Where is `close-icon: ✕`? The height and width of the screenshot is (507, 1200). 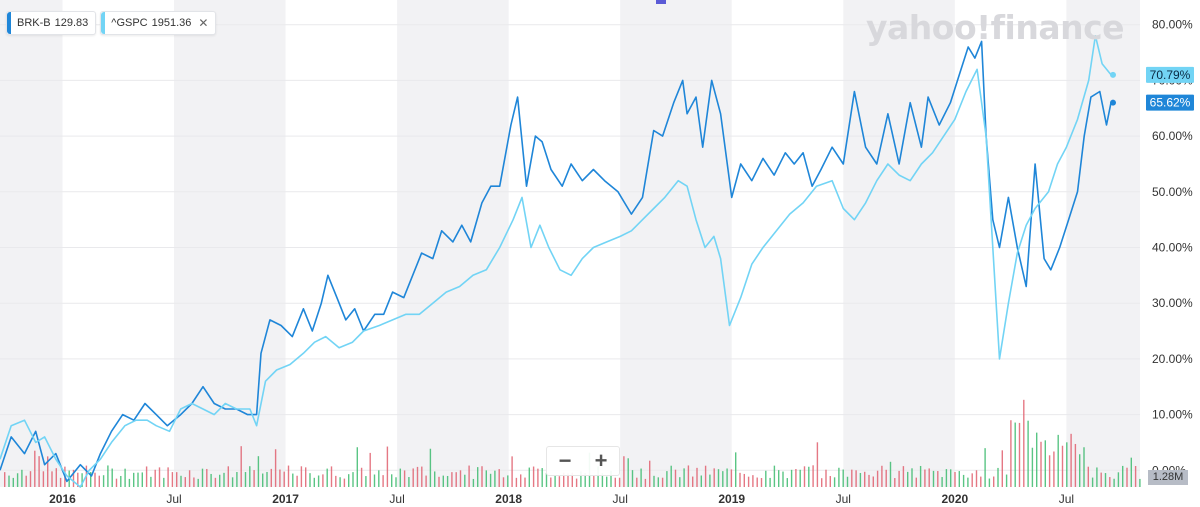
close-icon: ✕ is located at coordinates (203, 23).